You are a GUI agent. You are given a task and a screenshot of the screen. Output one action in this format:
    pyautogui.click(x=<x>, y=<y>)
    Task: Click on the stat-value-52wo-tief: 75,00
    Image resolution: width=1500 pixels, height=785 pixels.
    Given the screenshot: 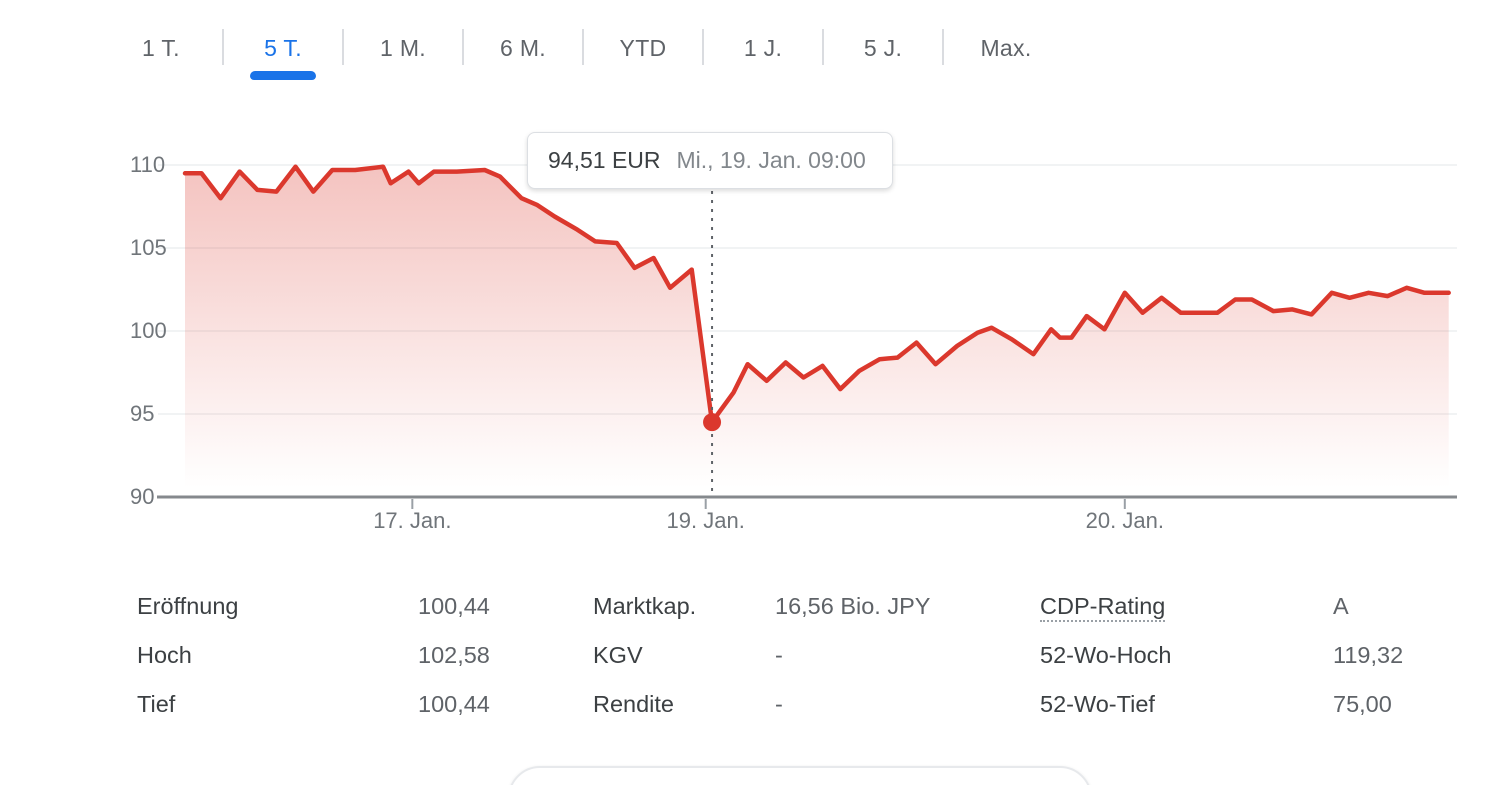 What is the action you would take?
    pyautogui.click(x=1362, y=704)
    